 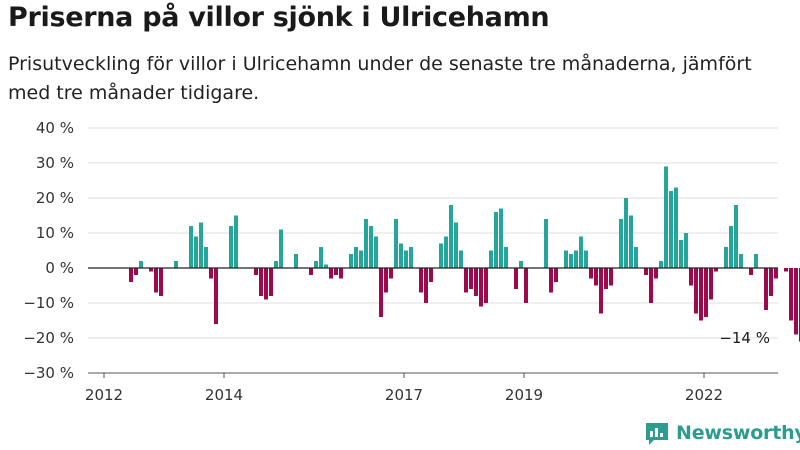 I want to click on x-tick-label: 2019, so click(x=524, y=395).